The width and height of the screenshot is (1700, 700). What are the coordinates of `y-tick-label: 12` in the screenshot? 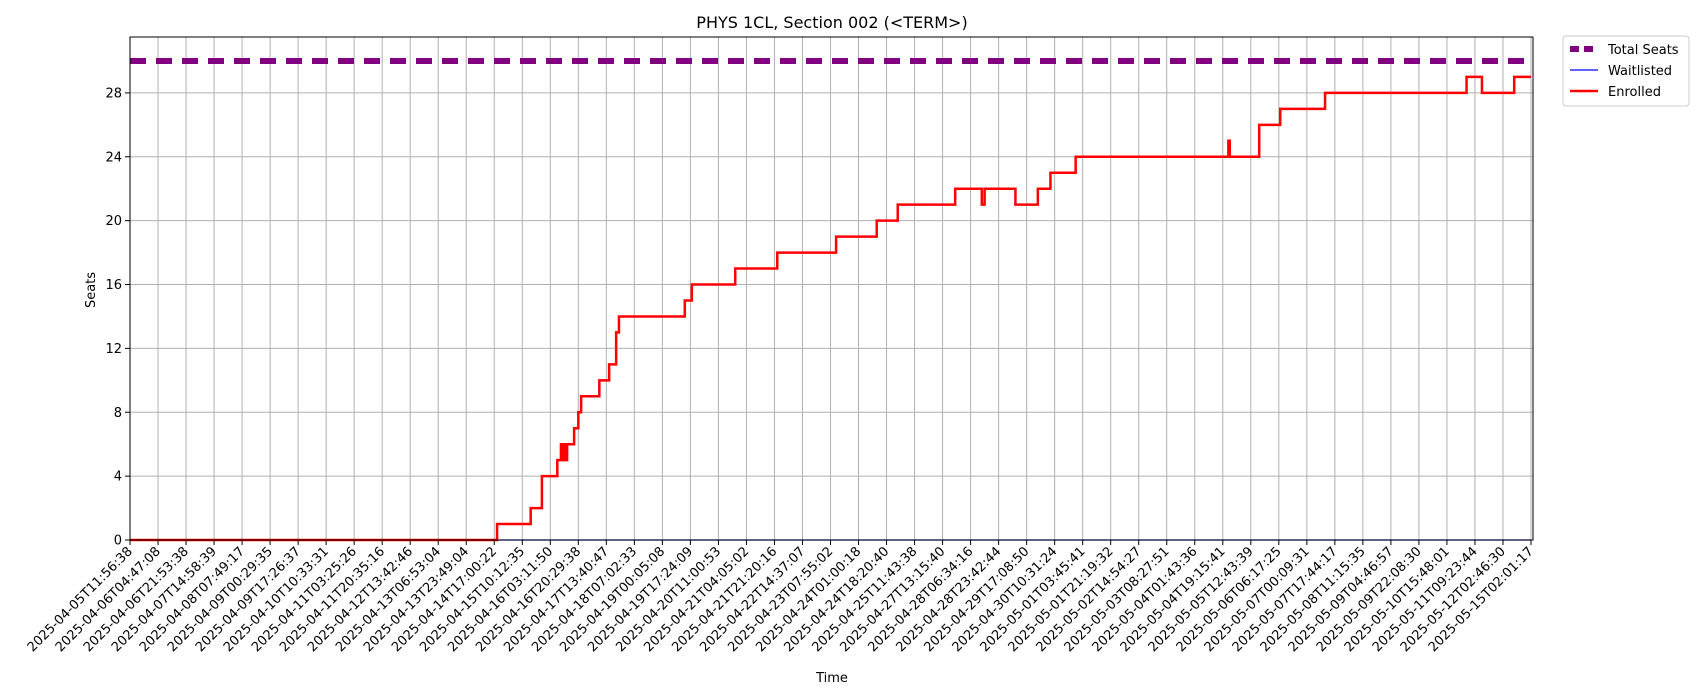 It's located at (113, 349).